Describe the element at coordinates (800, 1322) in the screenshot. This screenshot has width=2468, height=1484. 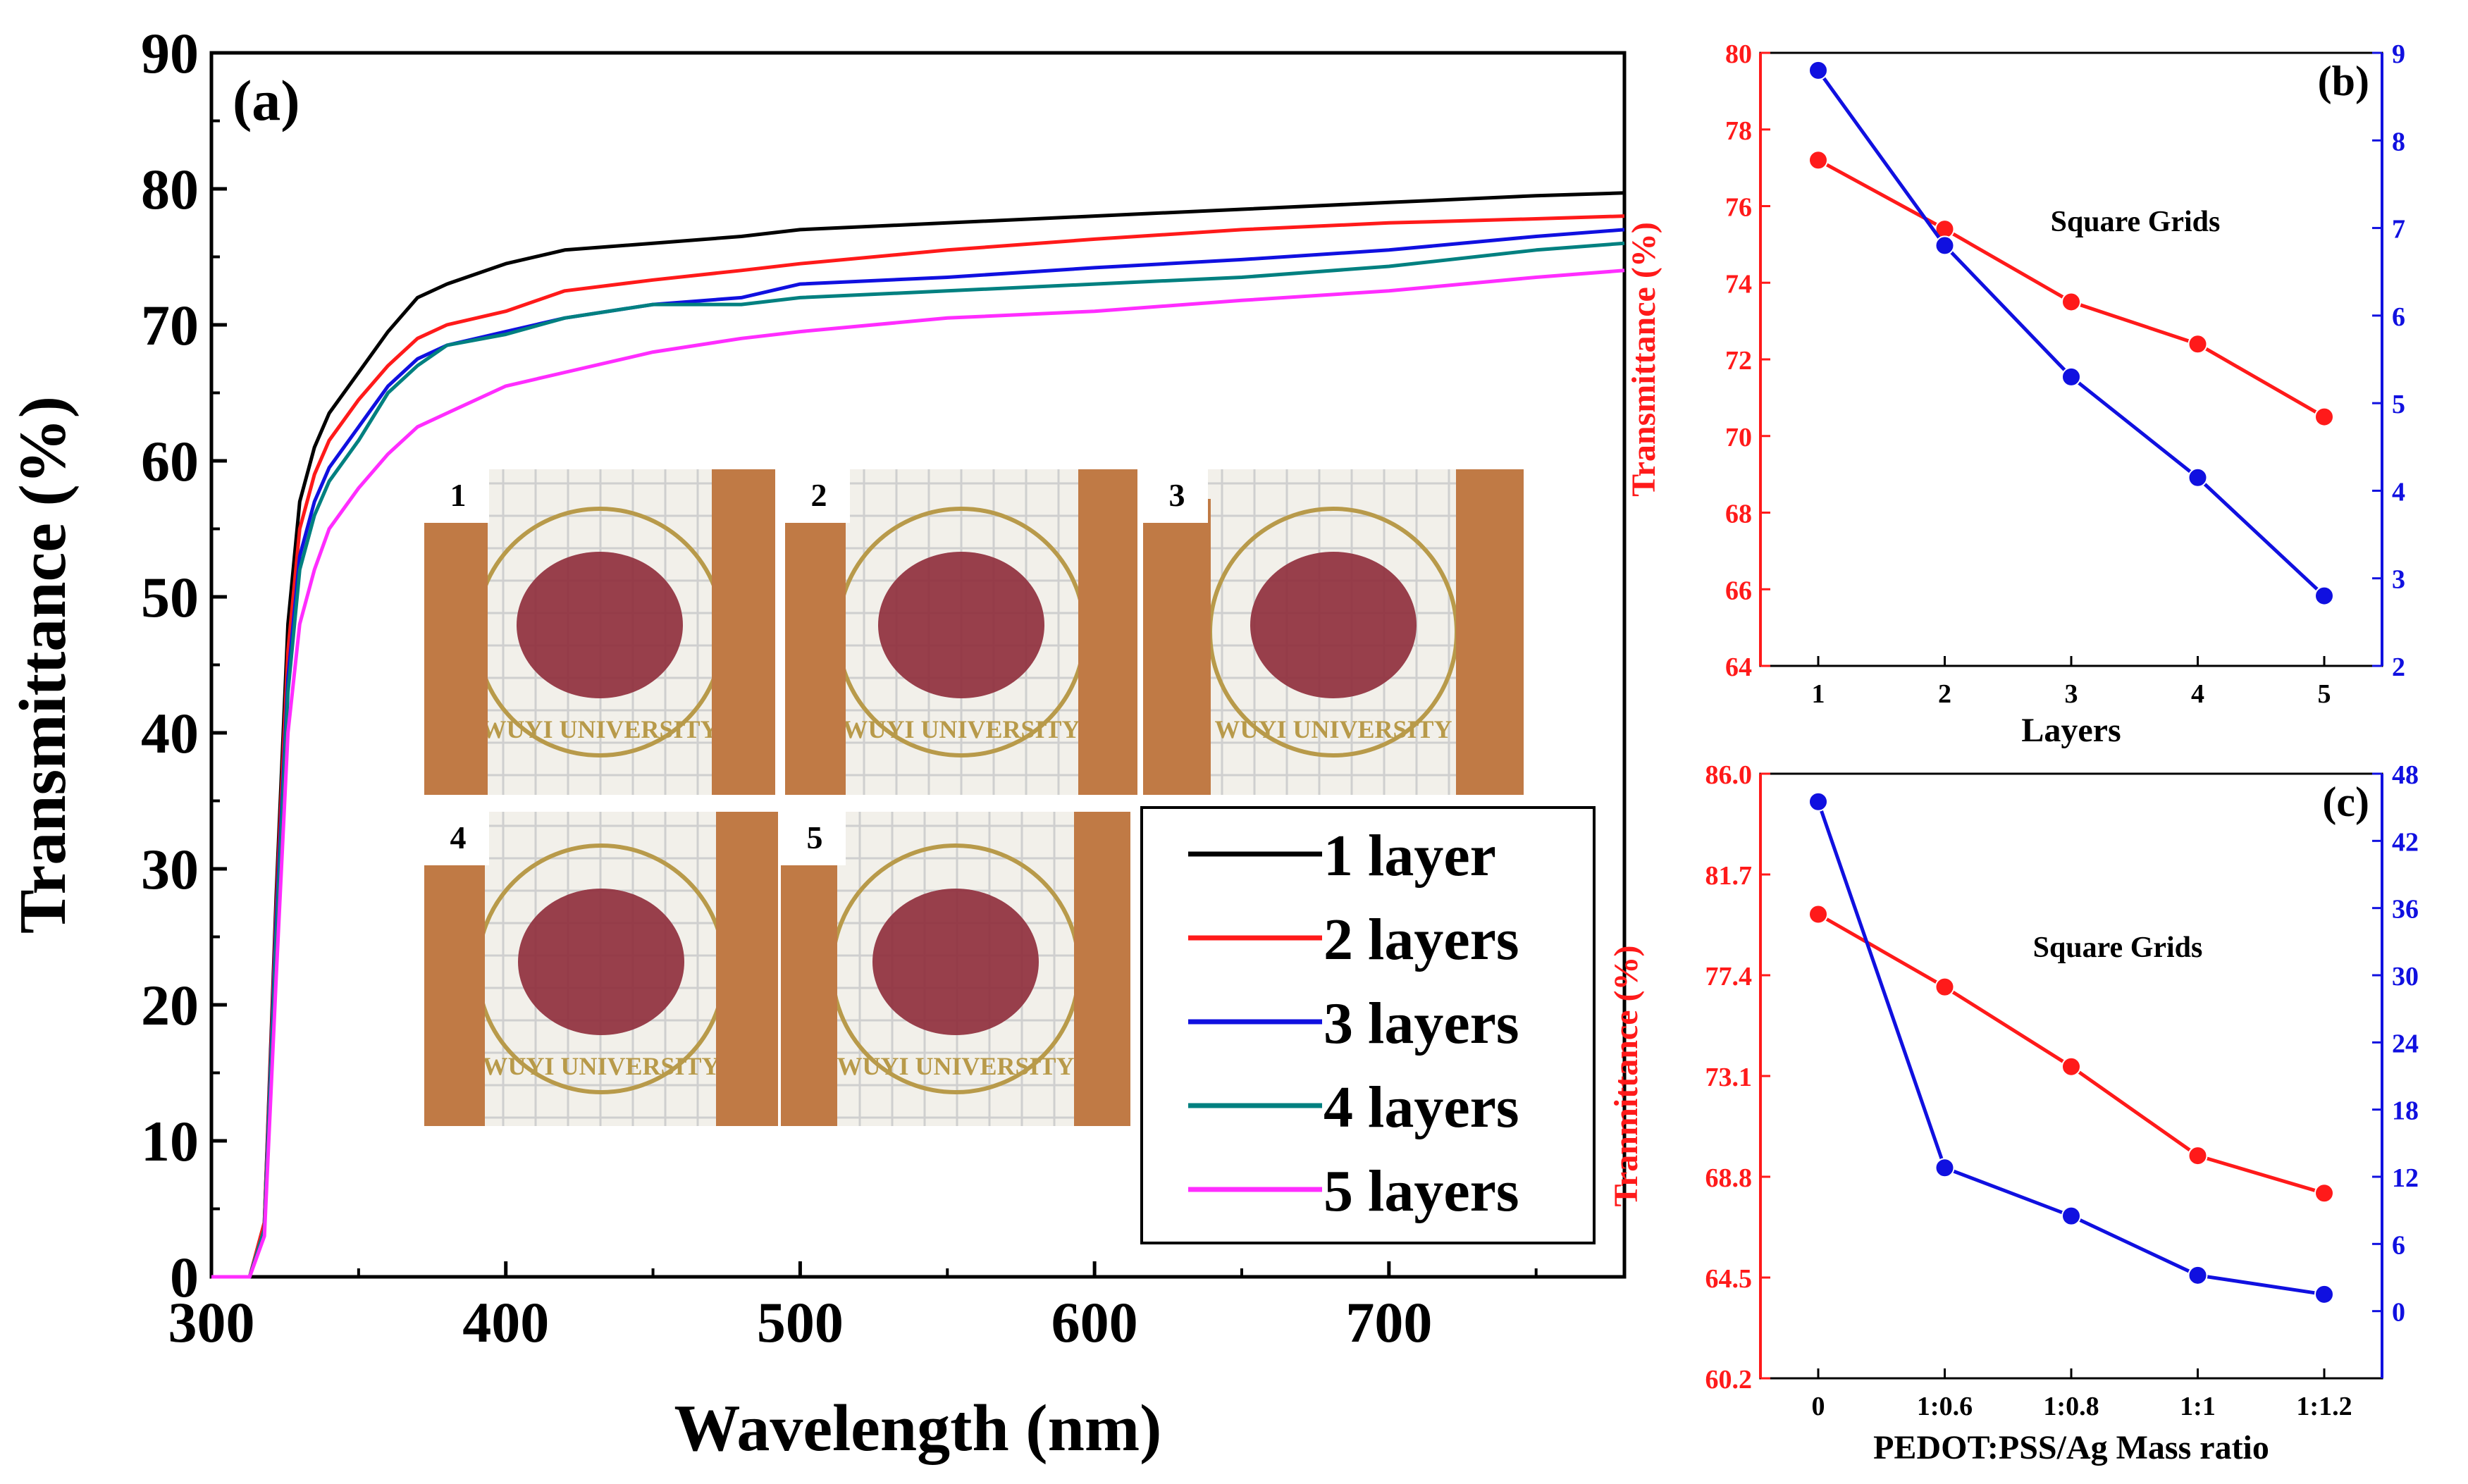
I see `x-tick-label: 500` at that location.